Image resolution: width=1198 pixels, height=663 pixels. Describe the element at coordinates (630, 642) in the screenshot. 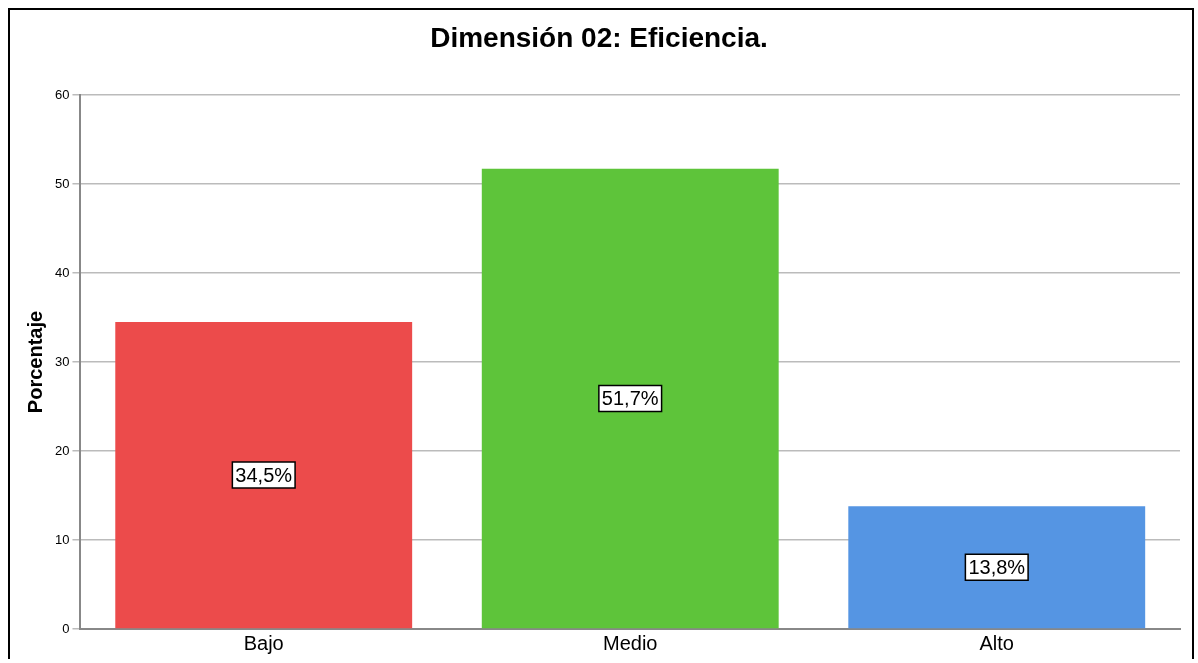

I see `x-tick-label: Medio` at that location.